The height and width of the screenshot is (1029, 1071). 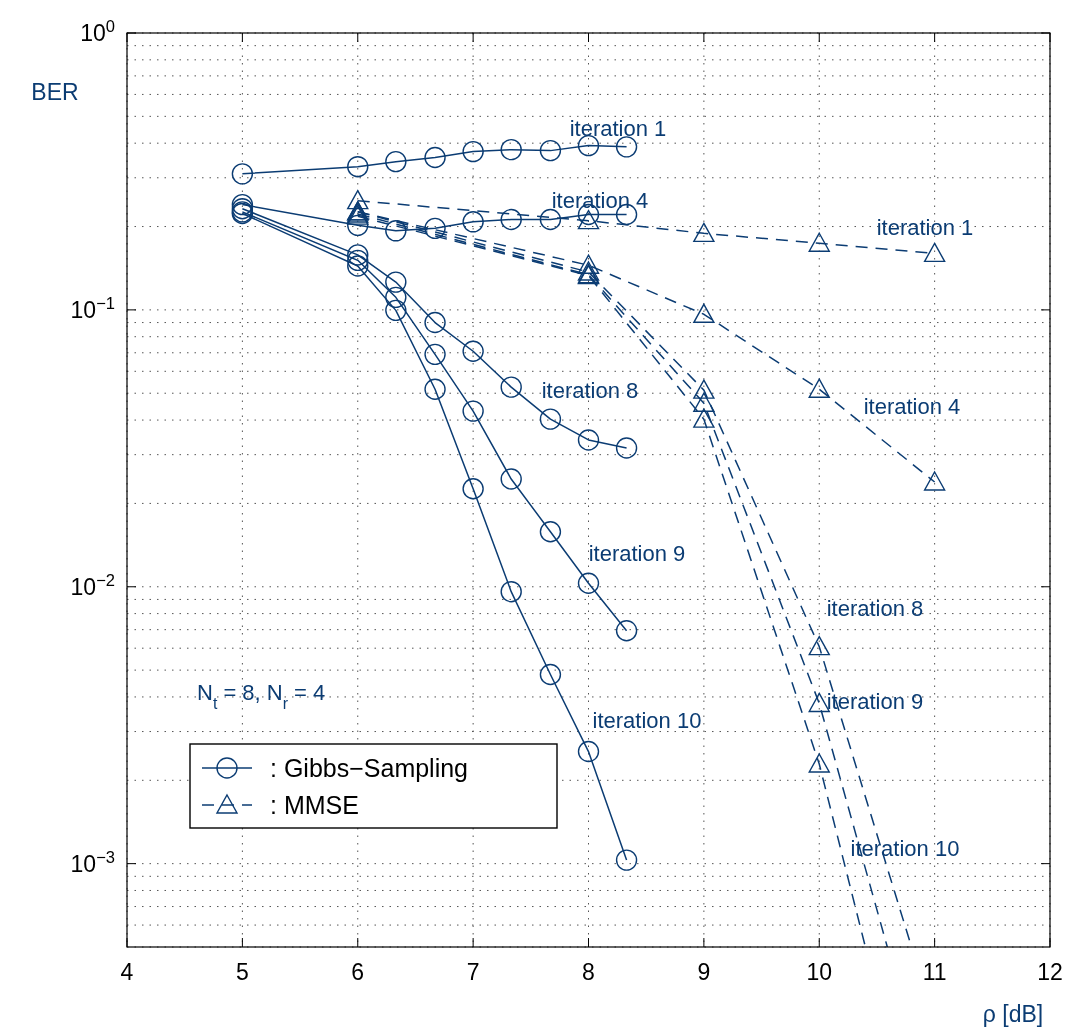 What do you see at coordinates (588, 972) in the screenshot?
I see `x-tick-label: 8` at bounding box center [588, 972].